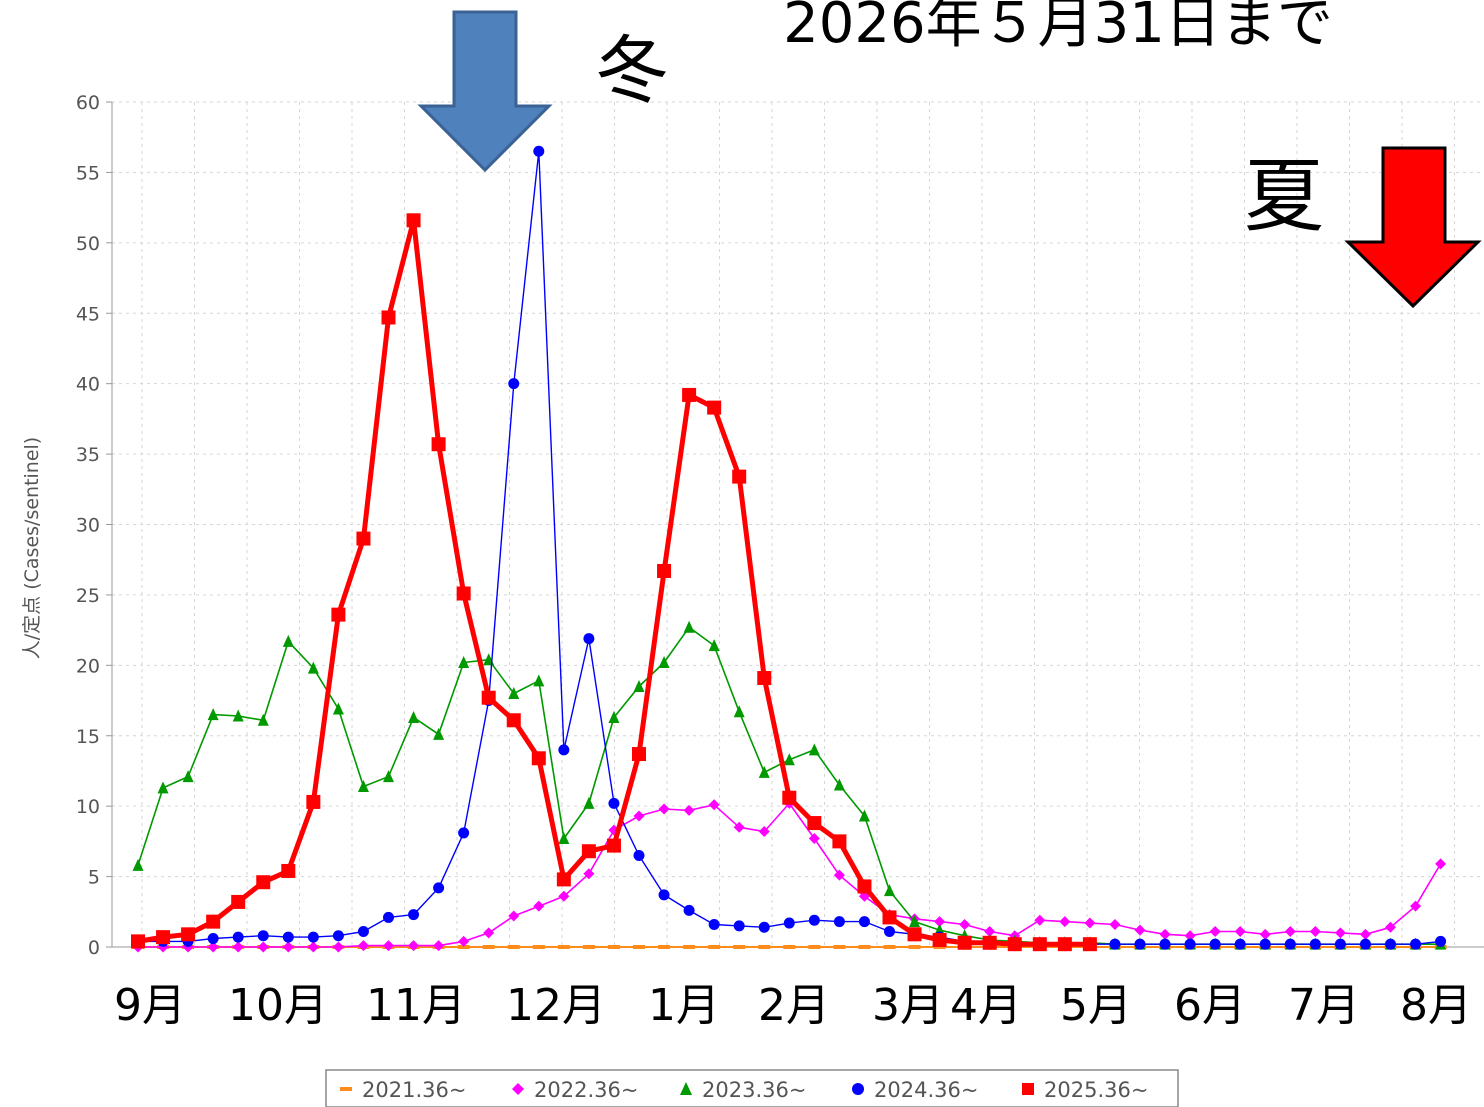  Describe the element at coordinates (88, 244) in the screenshot. I see `y-tick-label: 50` at that location.